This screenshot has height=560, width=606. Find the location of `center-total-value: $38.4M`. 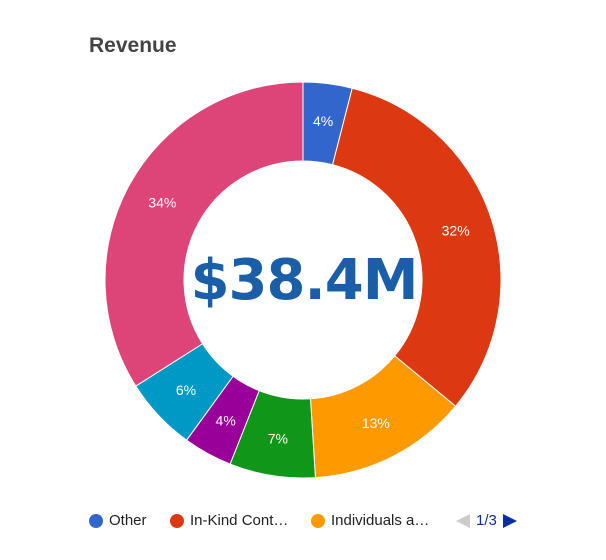

center-total-value: $38.4M is located at coordinates (304, 280).